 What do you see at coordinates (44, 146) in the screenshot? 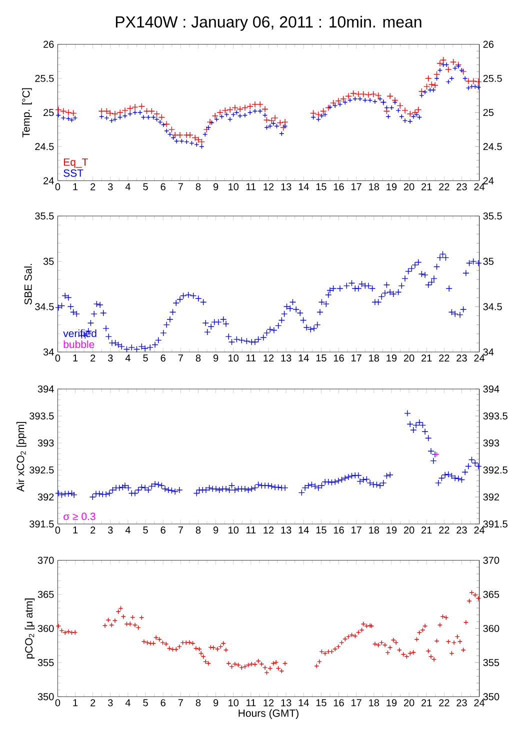
I see `y-tick-label: 24.5` at bounding box center [44, 146].